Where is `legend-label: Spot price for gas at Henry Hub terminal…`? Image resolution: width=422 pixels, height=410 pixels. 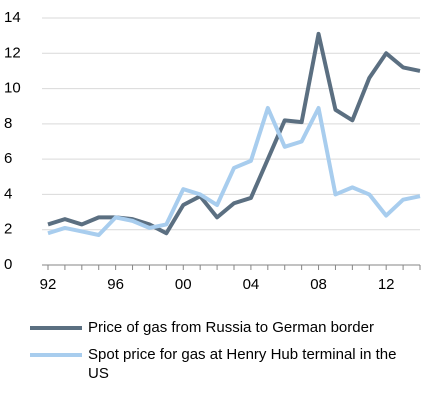
legend-label: Spot price for gas at Henry Hub terminal… is located at coordinates (242, 364).